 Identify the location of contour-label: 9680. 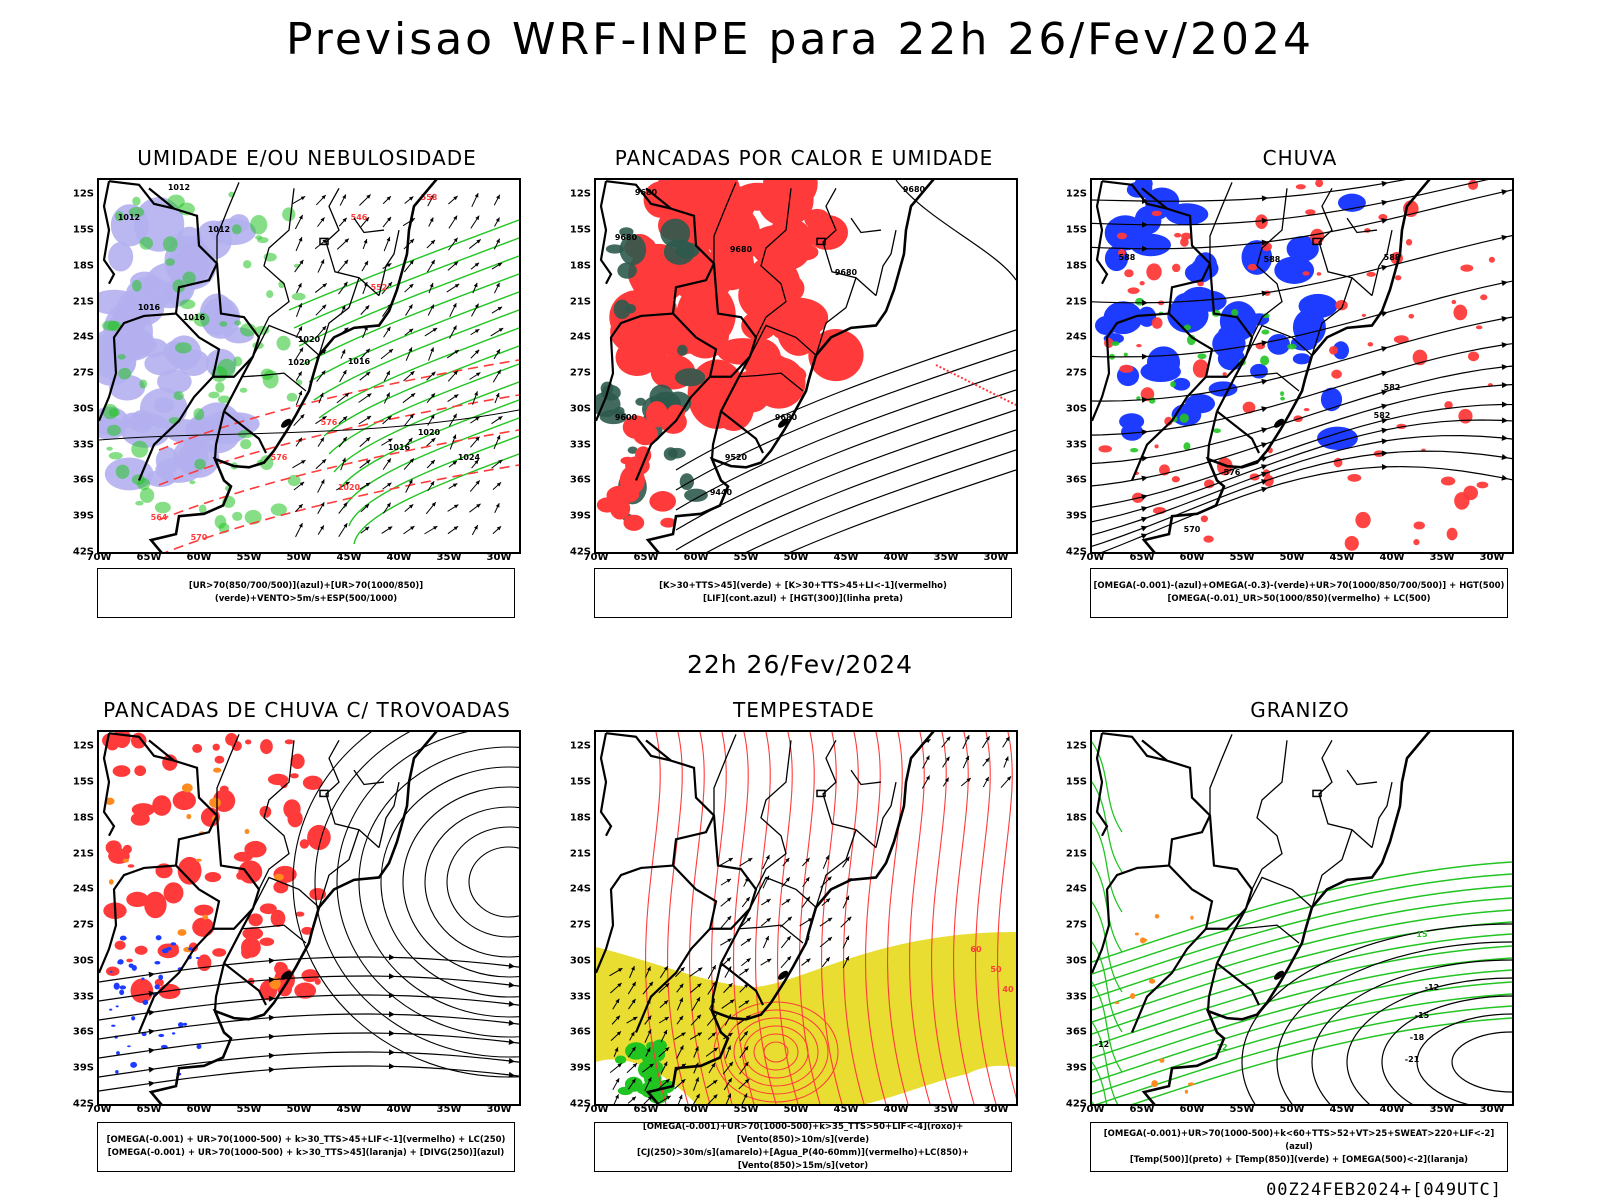
(786, 417).